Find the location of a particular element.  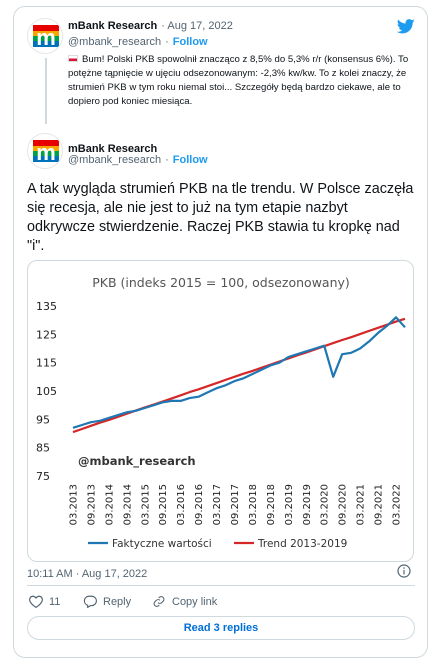

series-line-trend is located at coordinates (239, 375).